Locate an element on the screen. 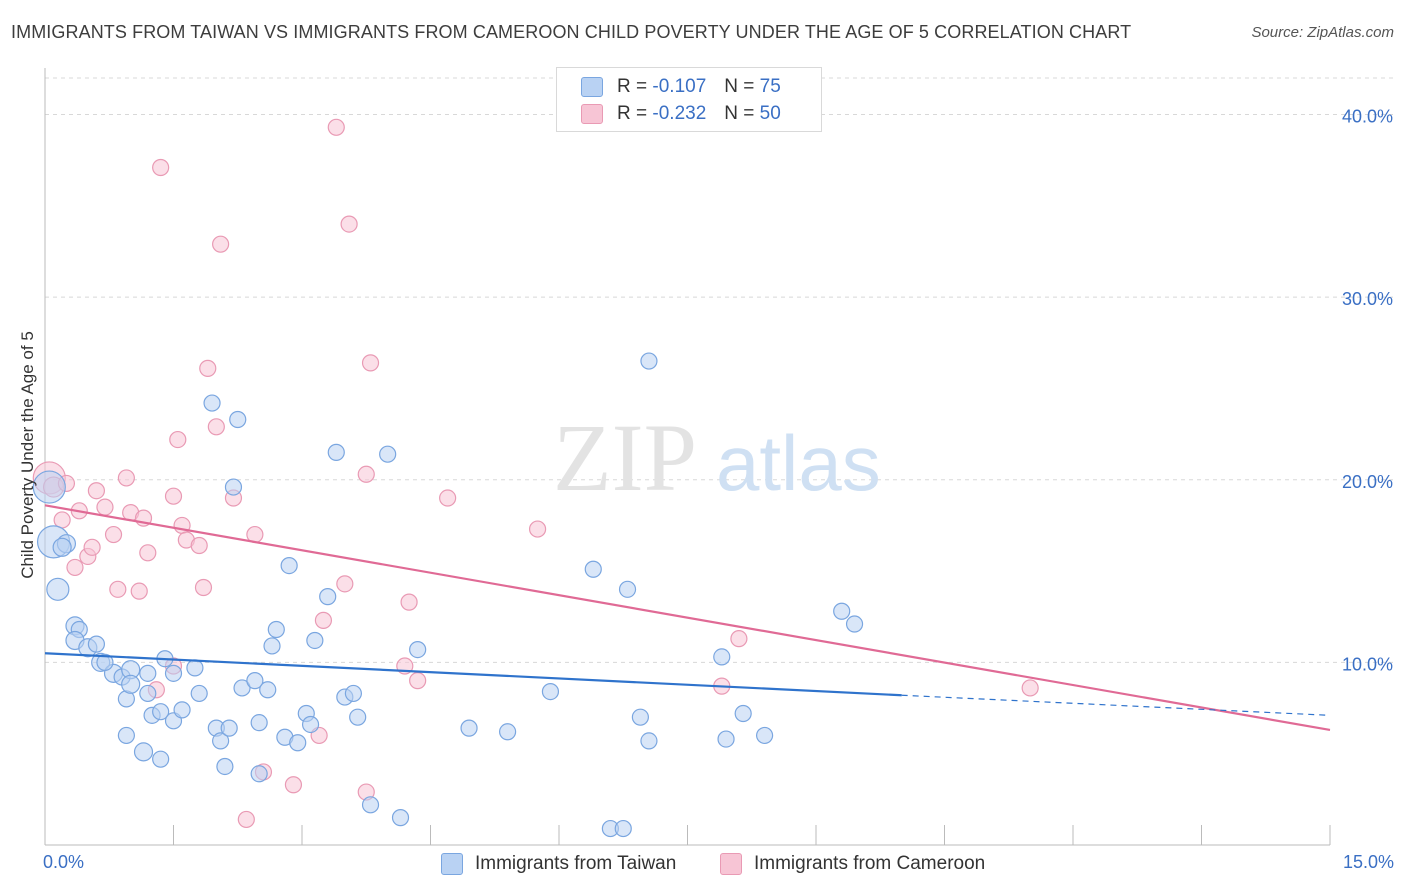 The image size is (1406, 892). cameroon-swatch is located at coordinates (592, 114).